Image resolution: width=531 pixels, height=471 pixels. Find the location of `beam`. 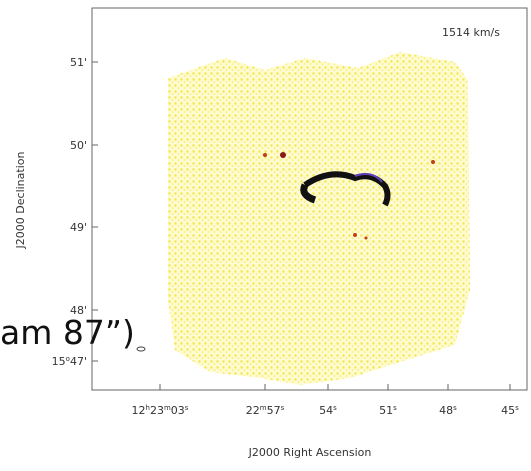

beam is located at coordinates (141, 349).